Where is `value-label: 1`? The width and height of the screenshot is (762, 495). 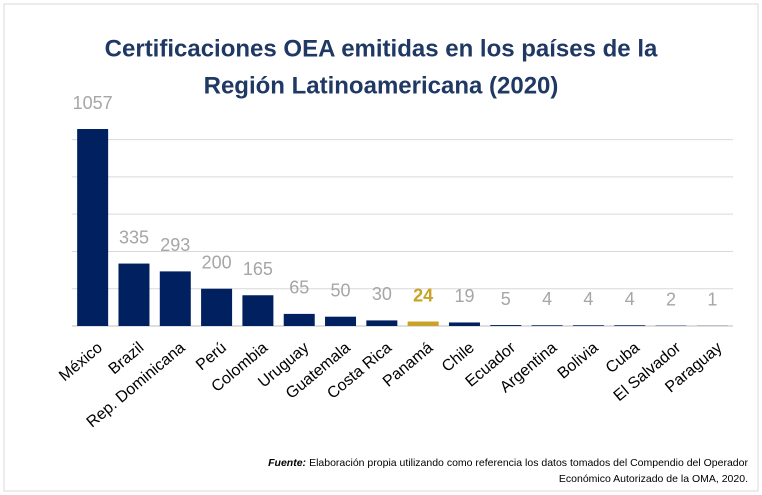 value-label: 1 is located at coordinates (712, 300).